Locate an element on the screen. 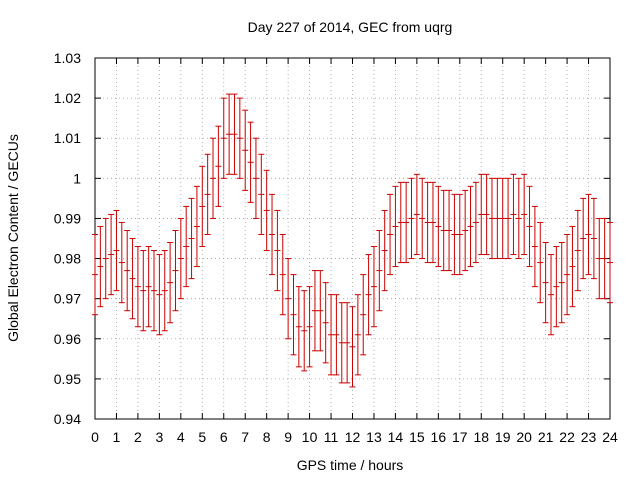  y-tick-label: 0.97 is located at coordinates (67, 299).